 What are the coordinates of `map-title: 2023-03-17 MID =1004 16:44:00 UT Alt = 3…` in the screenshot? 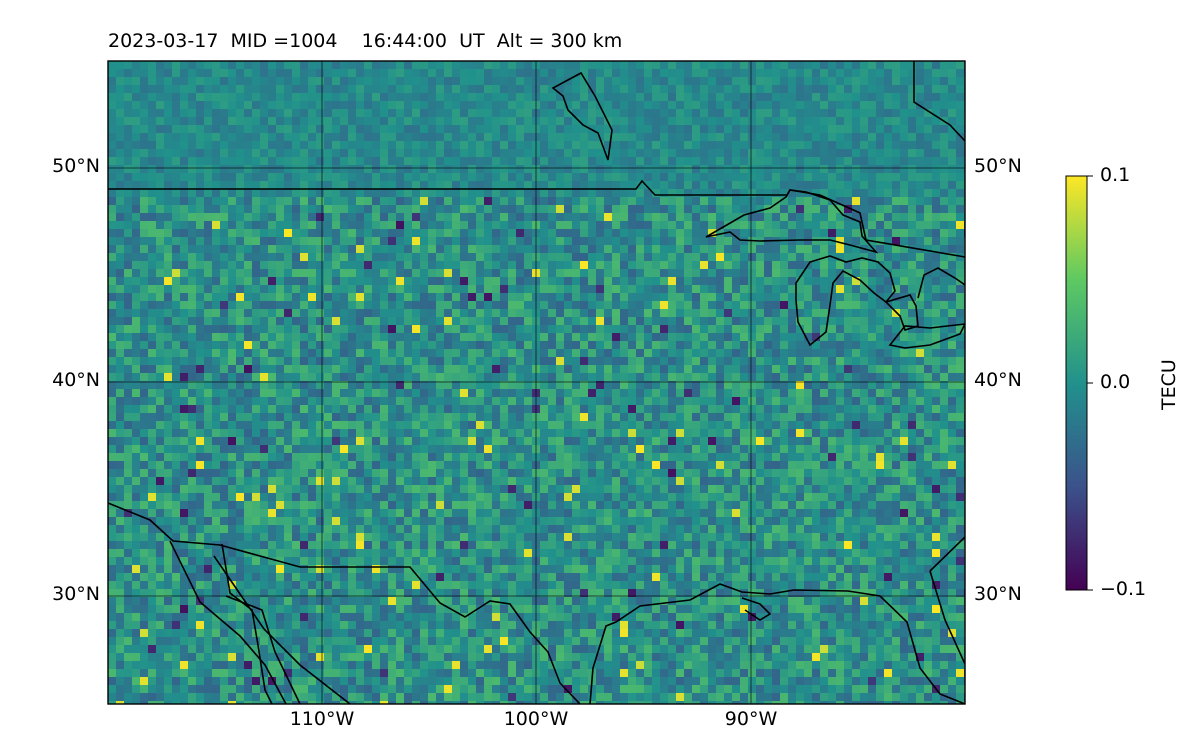 It's located at (365, 41).